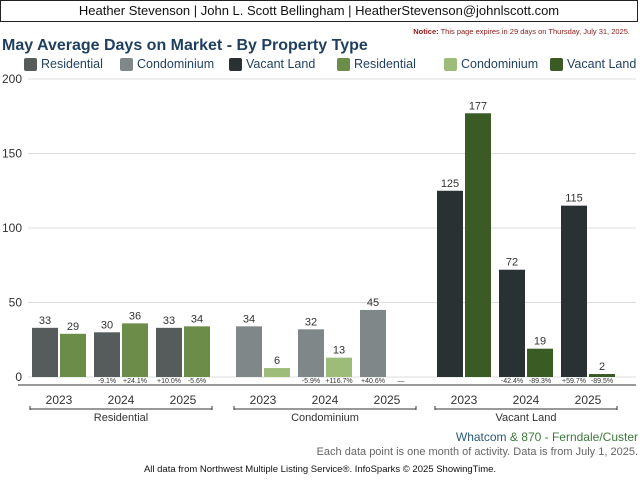 The width and height of the screenshot is (640, 480). Describe the element at coordinates (574, 381) in the screenshot. I see `change-label: +59.7%` at that location.